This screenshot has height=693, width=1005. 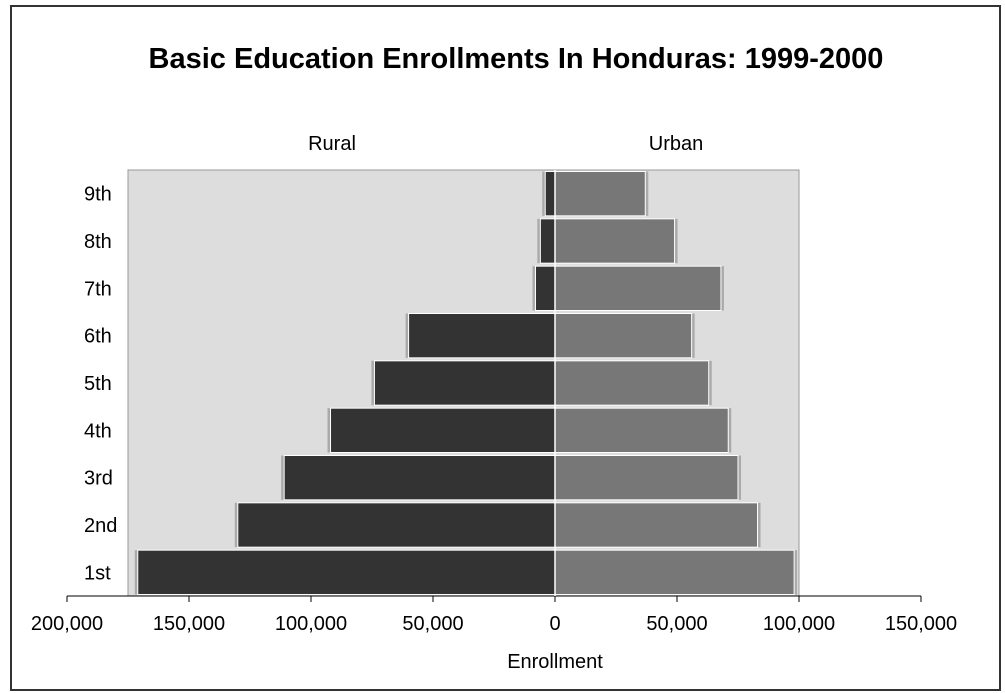 I want to click on bar-rural-8th, so click(x=547, y=241).